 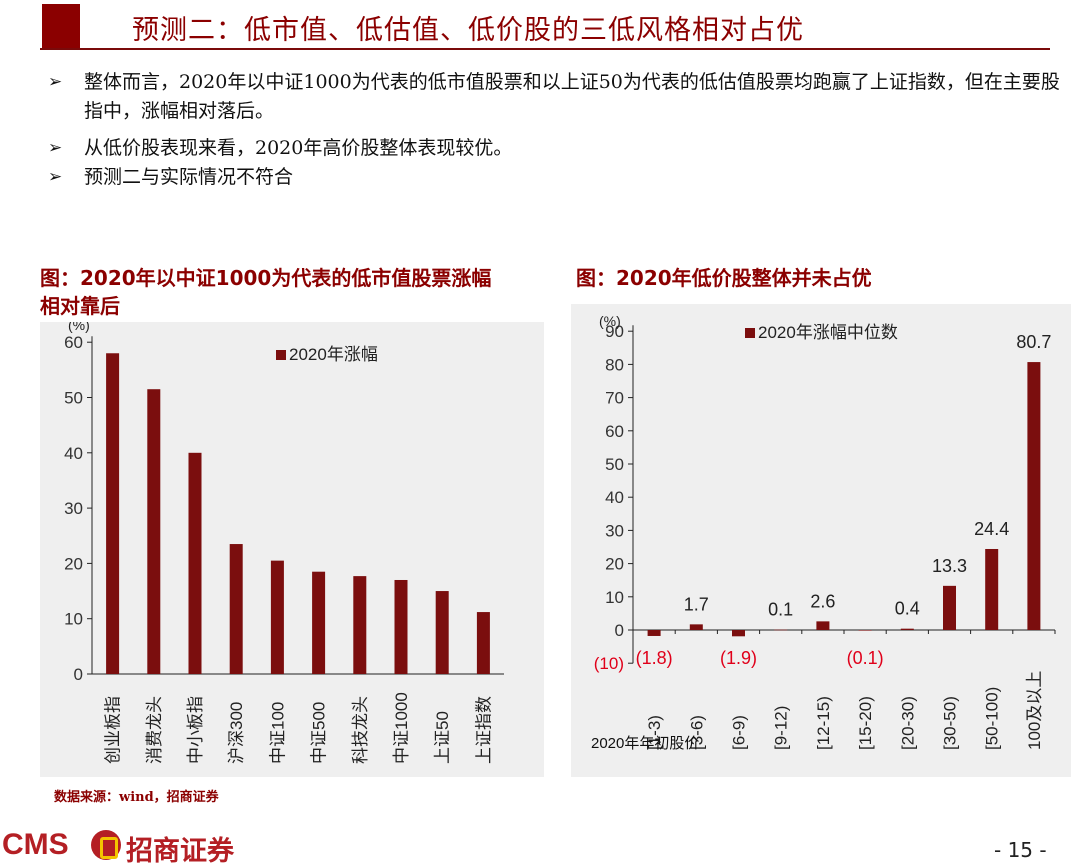 What do you see at coordinates (823, 723) in the screenshot?
I see `x-category-label: [12-15)` at bounding box center [823, 723].